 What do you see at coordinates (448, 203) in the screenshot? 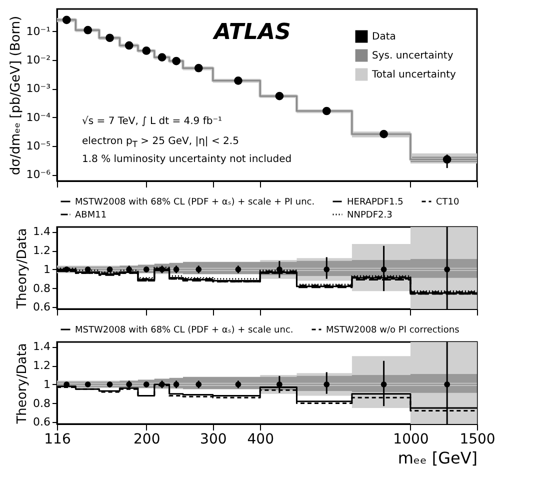
I see `legend-label: CT10` at bounding box center [448, 203].